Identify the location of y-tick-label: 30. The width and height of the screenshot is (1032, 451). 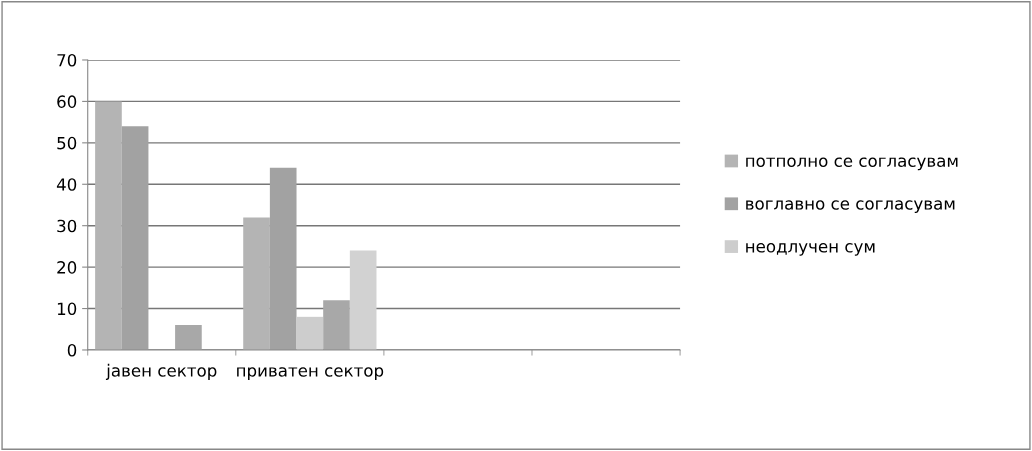
(67, 226).